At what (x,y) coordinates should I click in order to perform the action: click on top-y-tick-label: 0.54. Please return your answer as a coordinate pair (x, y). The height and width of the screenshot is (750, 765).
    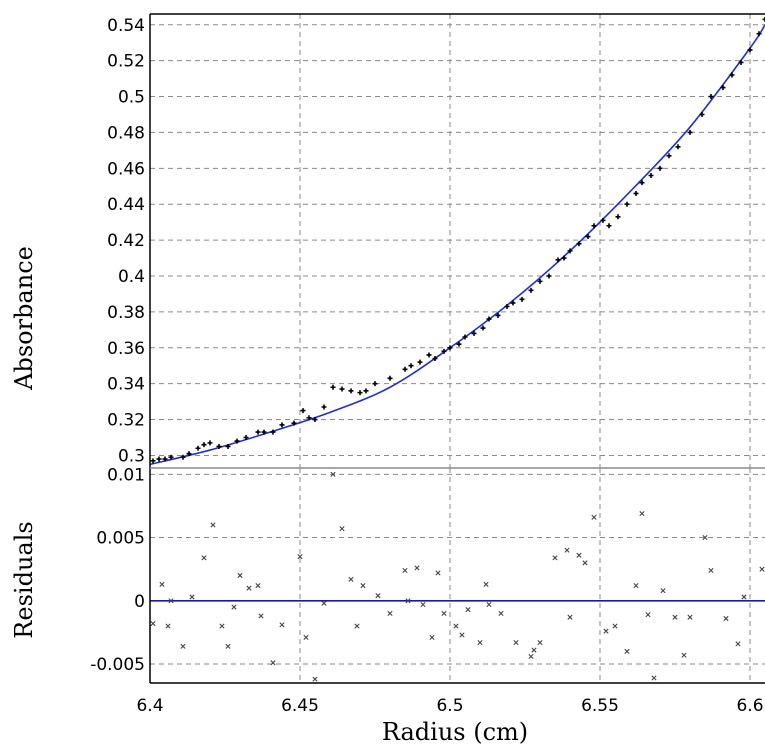
    Looking at the image, I should click on (126, 26).